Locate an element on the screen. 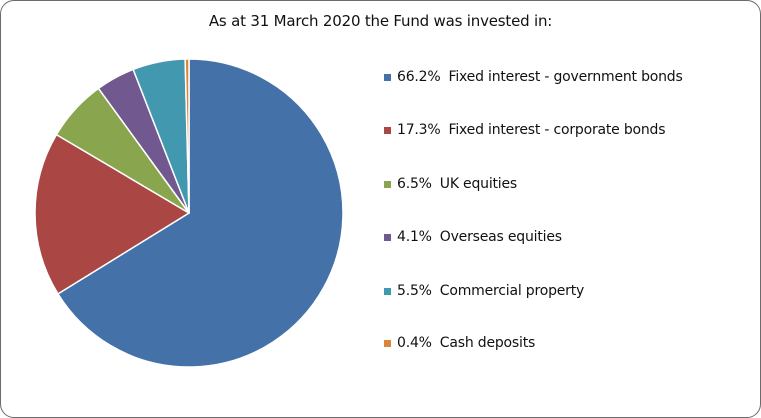  legend-label: Commercial property is located at coordinates (512, 291).